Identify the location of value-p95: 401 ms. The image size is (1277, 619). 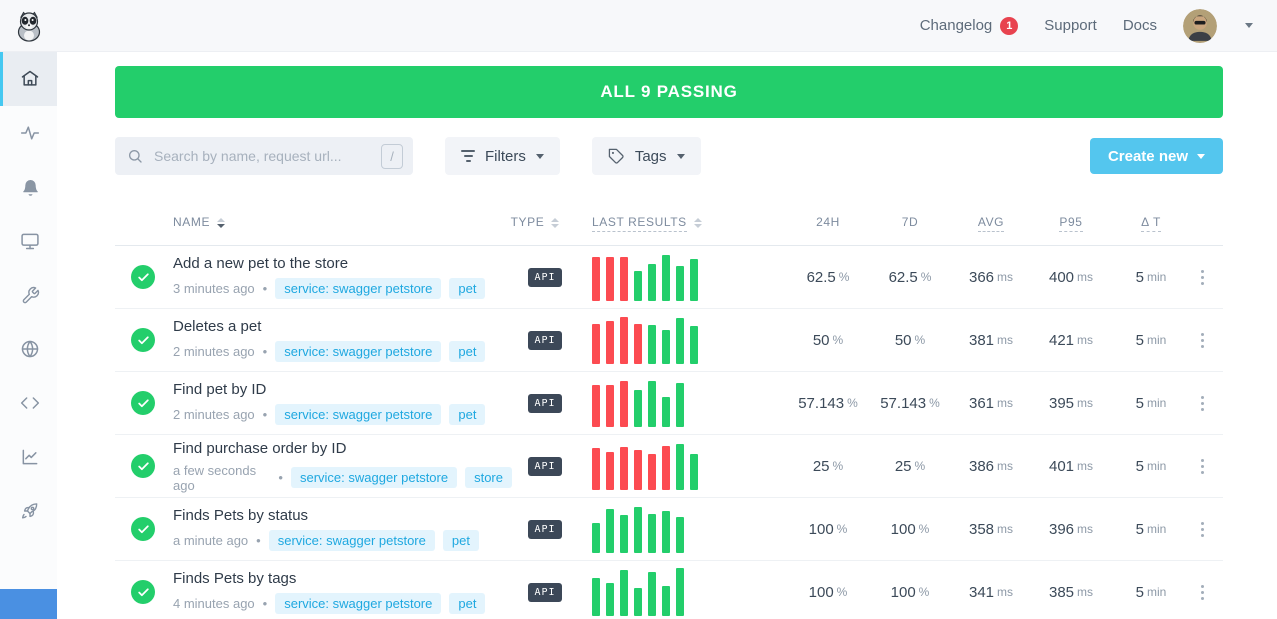
(1071, 466).